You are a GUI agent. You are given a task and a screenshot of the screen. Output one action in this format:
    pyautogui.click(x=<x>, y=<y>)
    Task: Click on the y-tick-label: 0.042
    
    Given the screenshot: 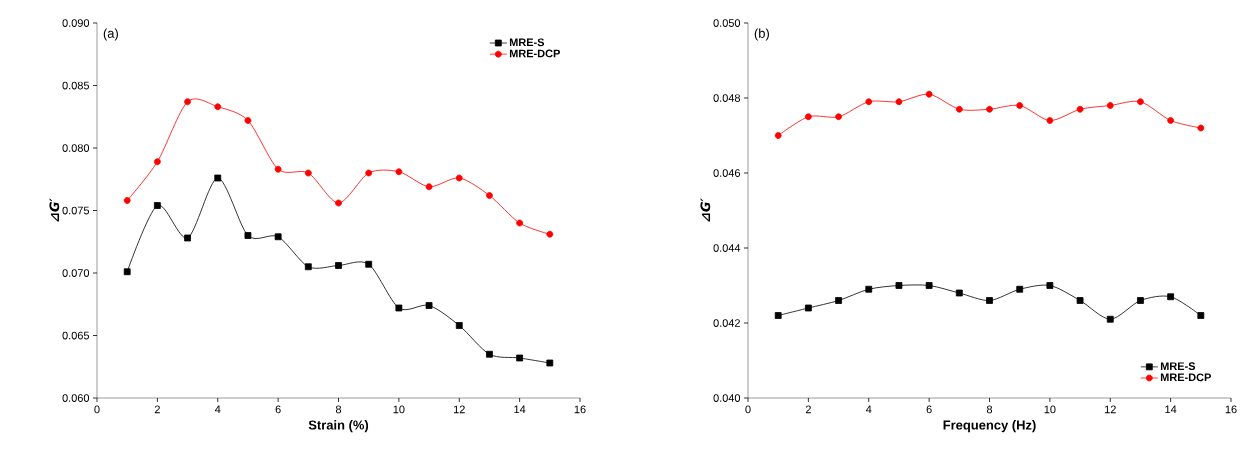 What is the action you would take?
    pyautogui.click(x=726, y=323)
    